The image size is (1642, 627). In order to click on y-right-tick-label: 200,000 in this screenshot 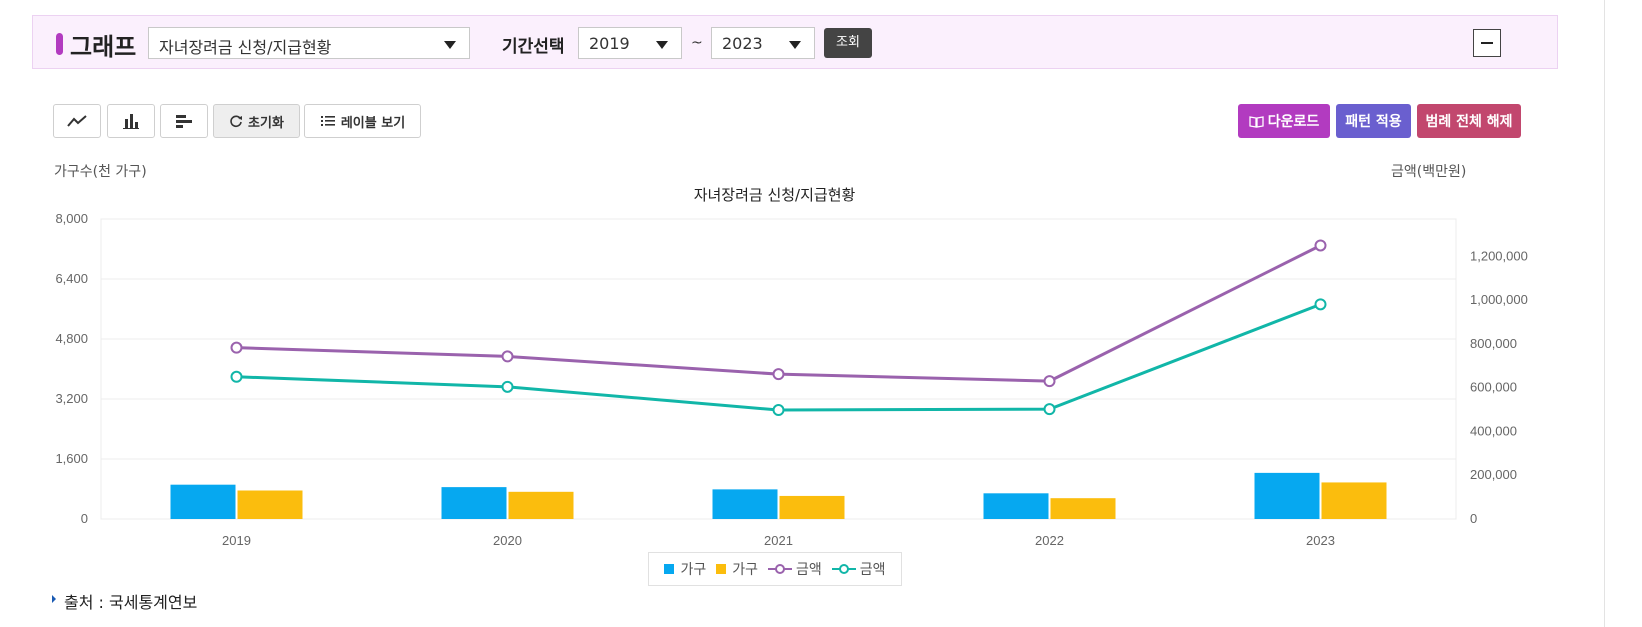, I will do `click(1493, 474)`.